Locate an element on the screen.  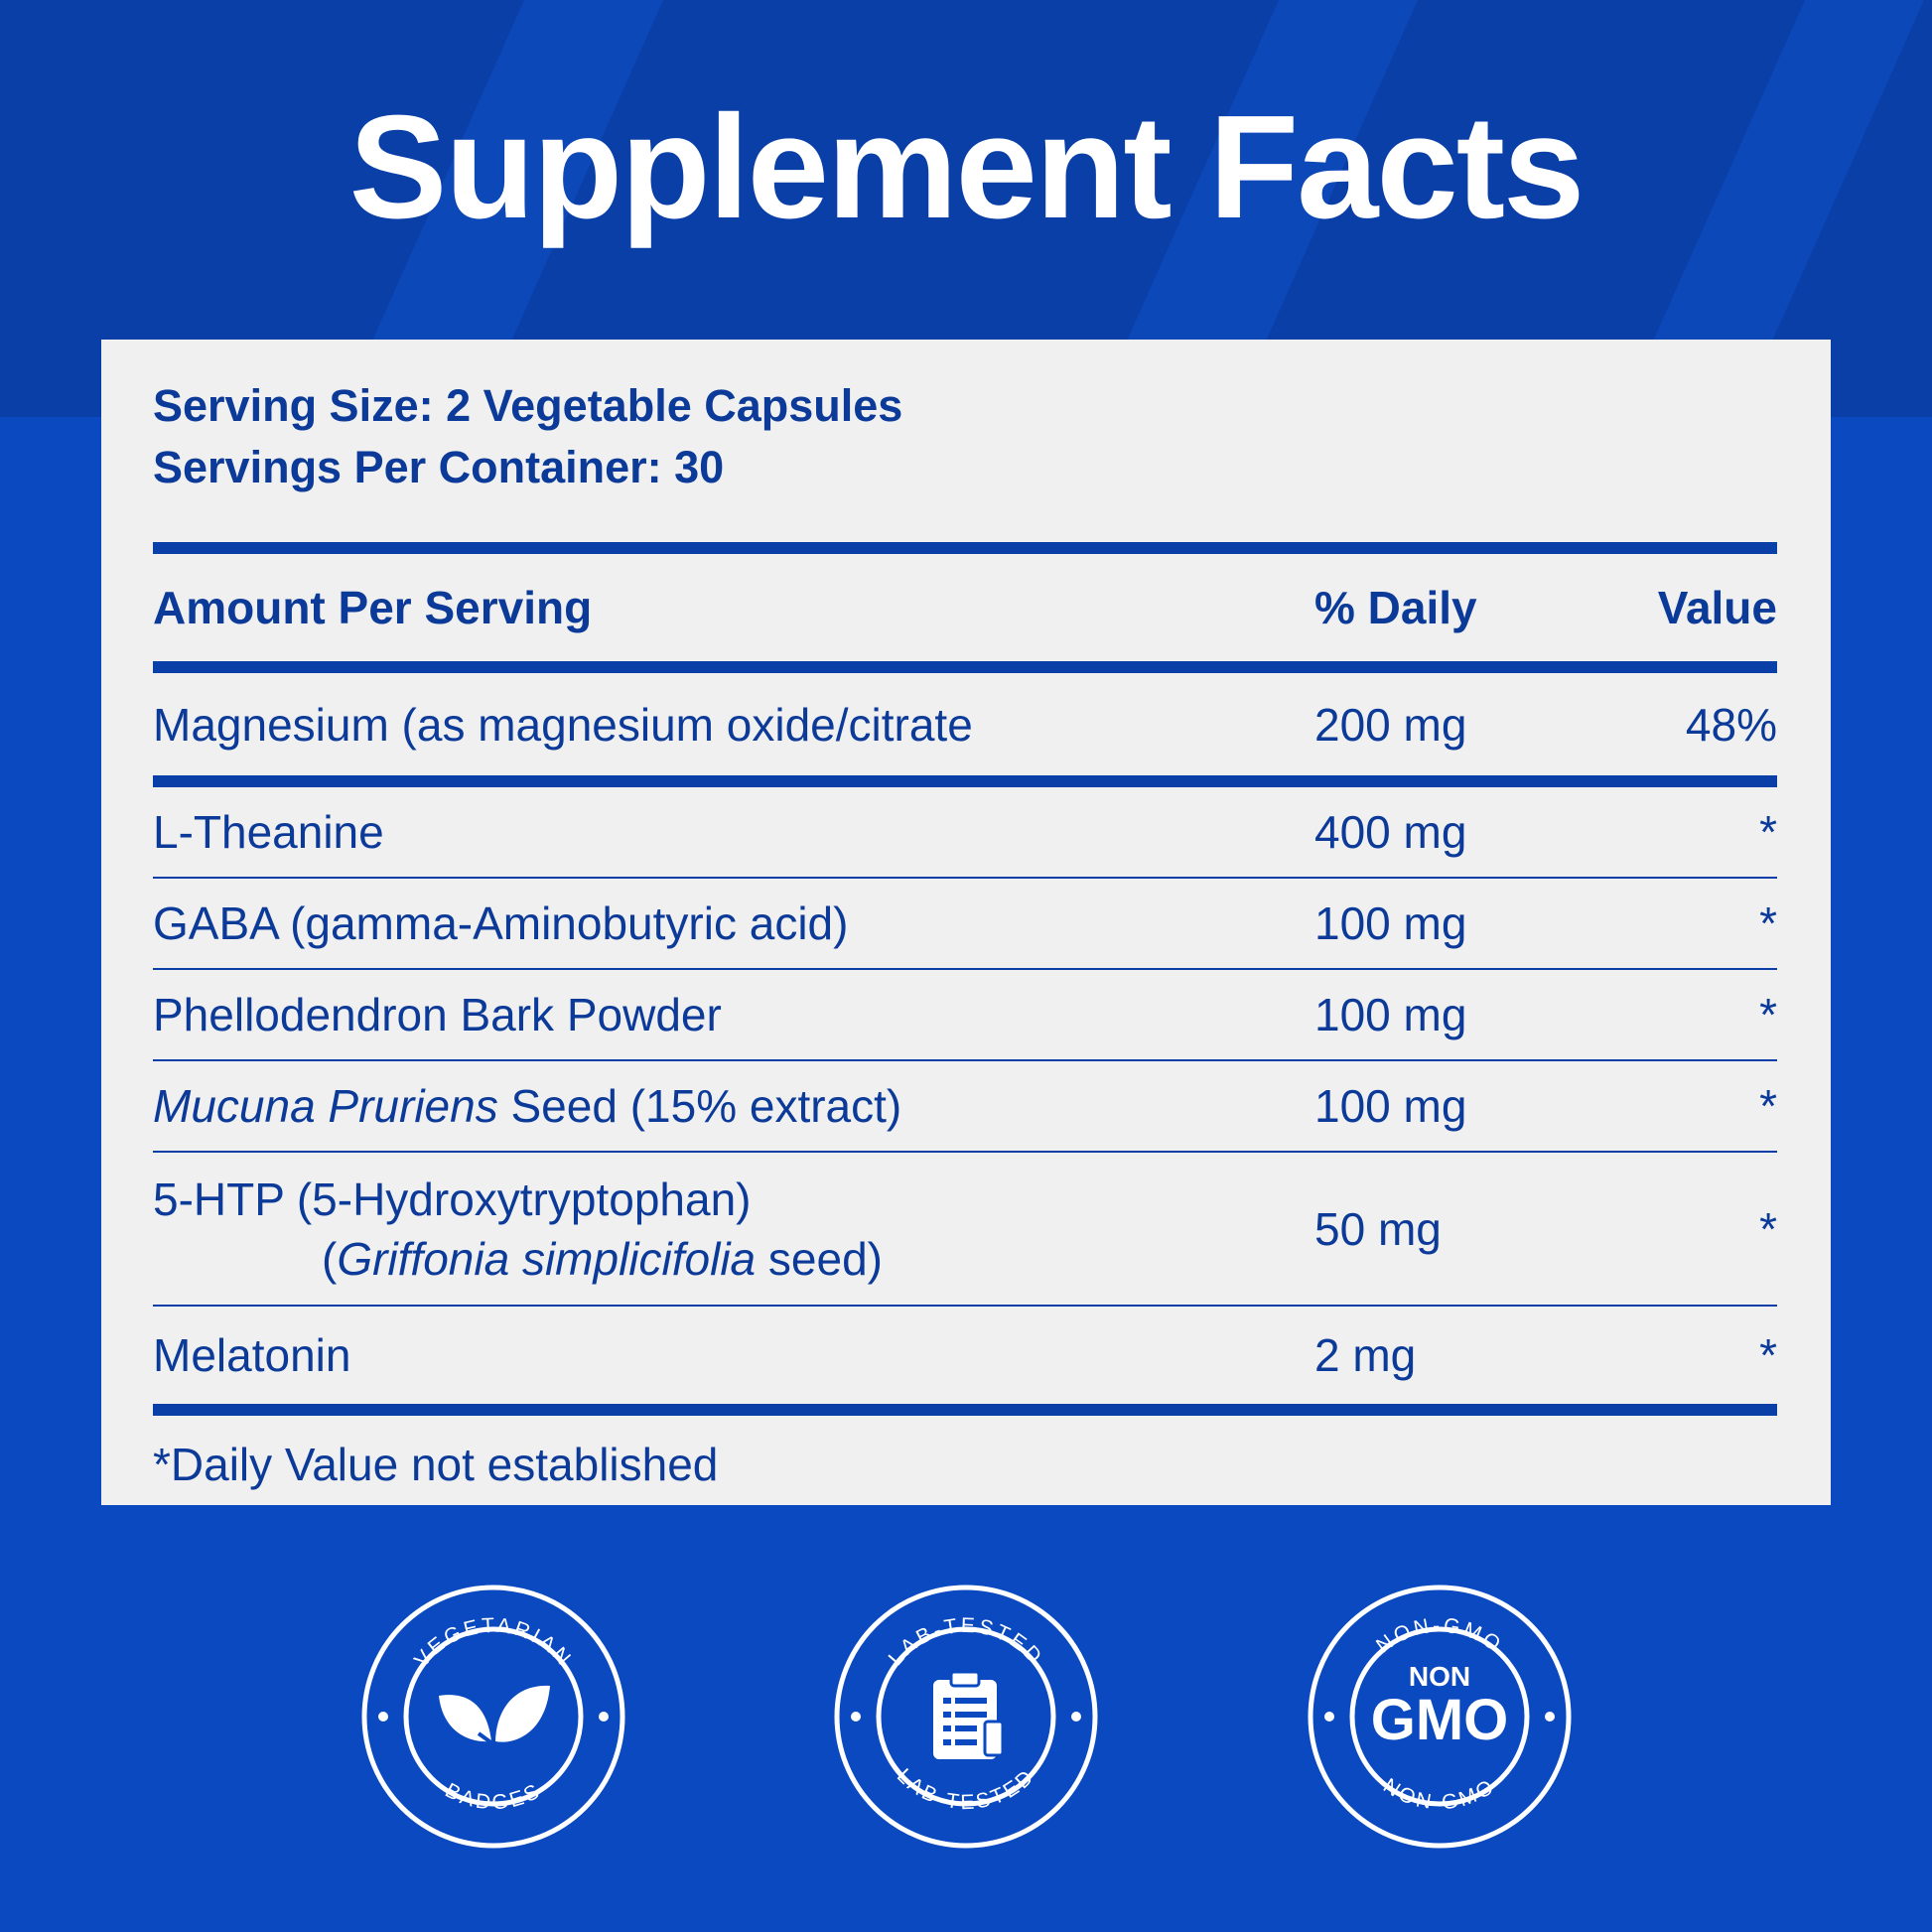
badge-center-big: GMO is located at coordinates (1440, 1720).